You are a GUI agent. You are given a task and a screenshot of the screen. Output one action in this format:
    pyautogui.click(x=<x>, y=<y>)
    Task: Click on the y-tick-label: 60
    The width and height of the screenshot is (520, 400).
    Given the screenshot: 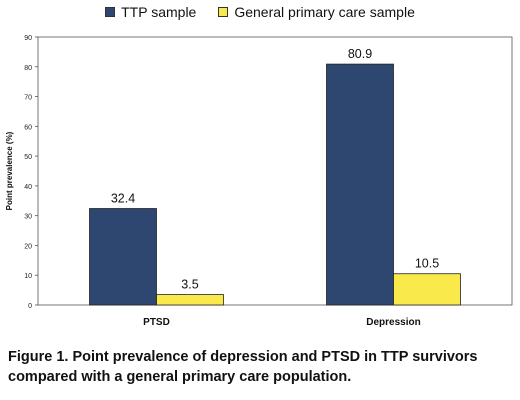 What is the action you would take?
    pyautogui.click(x=28, y=127)
    